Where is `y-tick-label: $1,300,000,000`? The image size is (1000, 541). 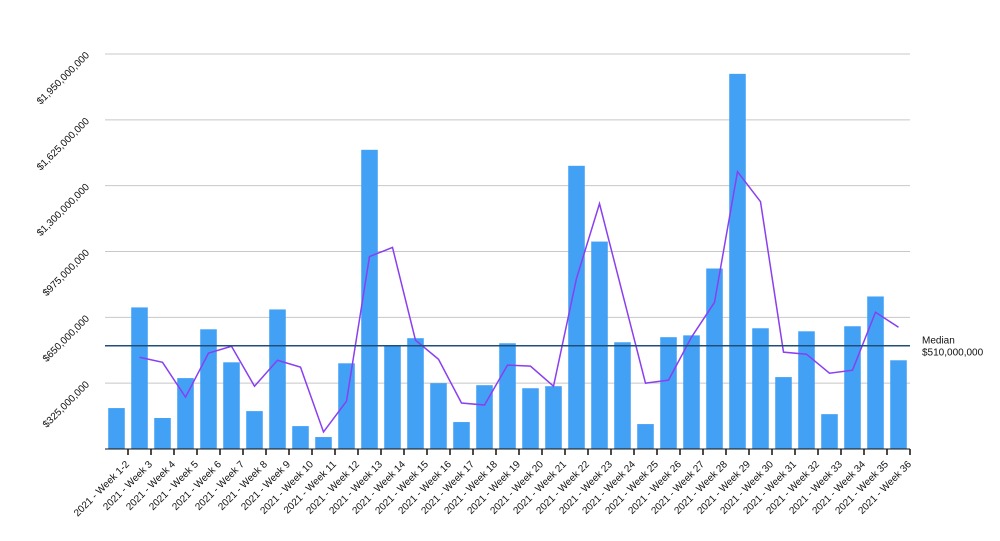 y-tick-label: $1,300,000,000 is located at coordinates (63, 210).